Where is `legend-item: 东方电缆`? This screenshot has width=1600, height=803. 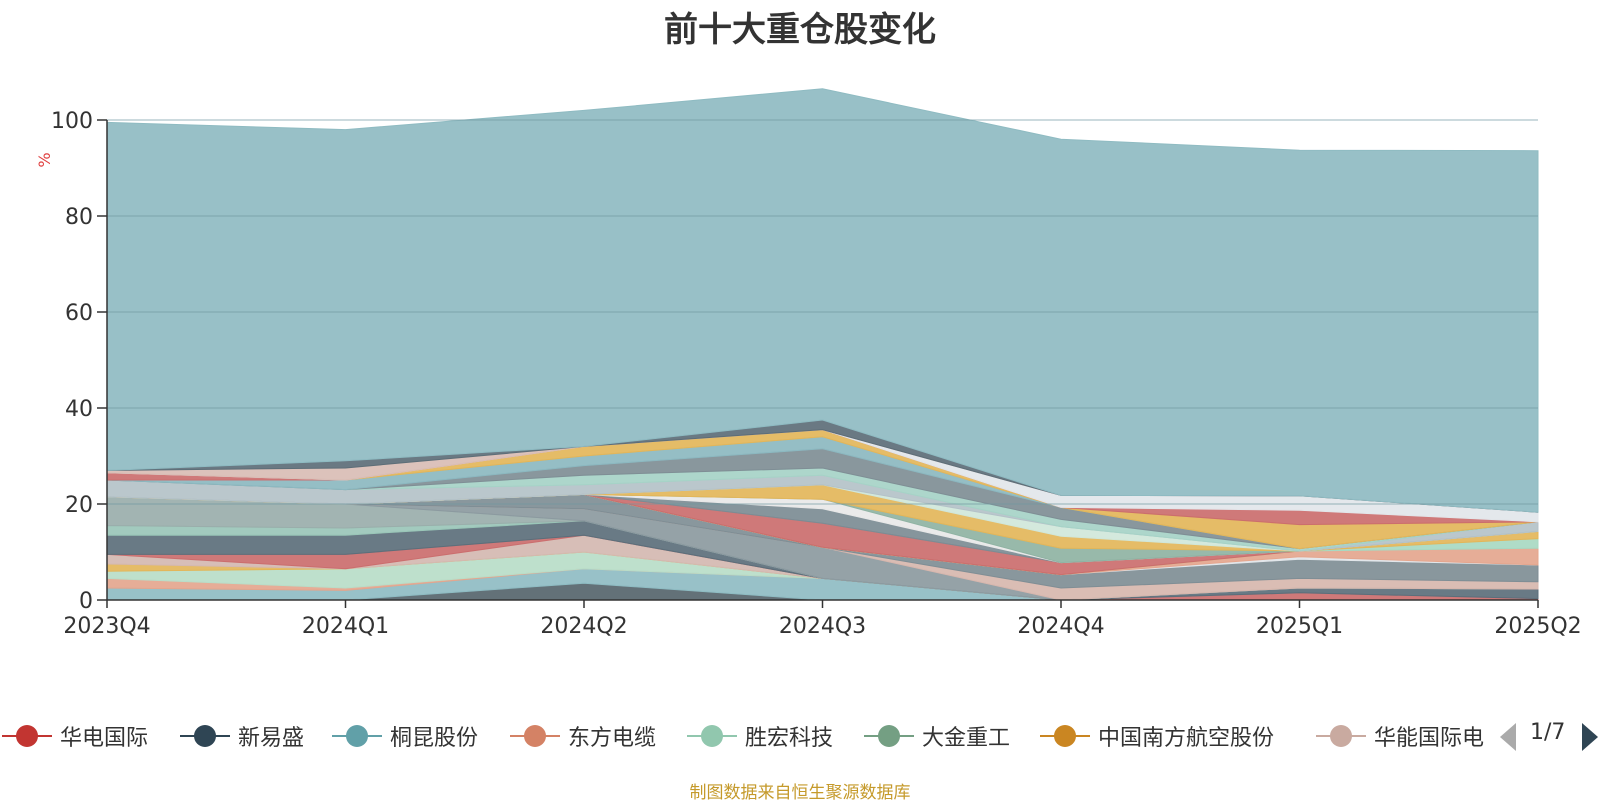
legend-item: 东方电缆 is located at coordinates (582, 736).